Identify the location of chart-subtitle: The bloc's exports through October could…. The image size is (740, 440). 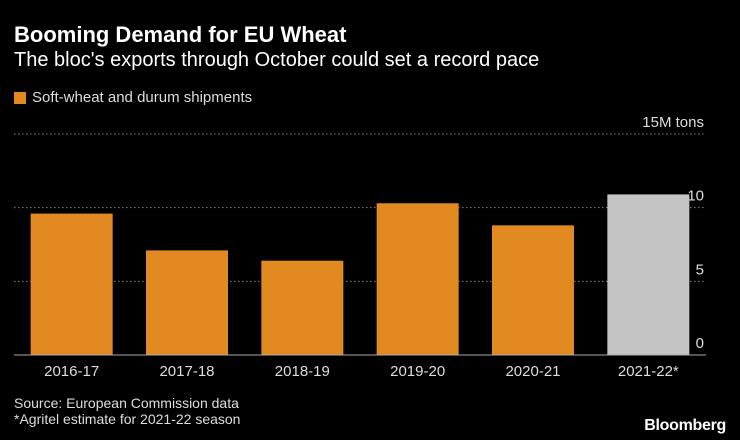
(277, 60).